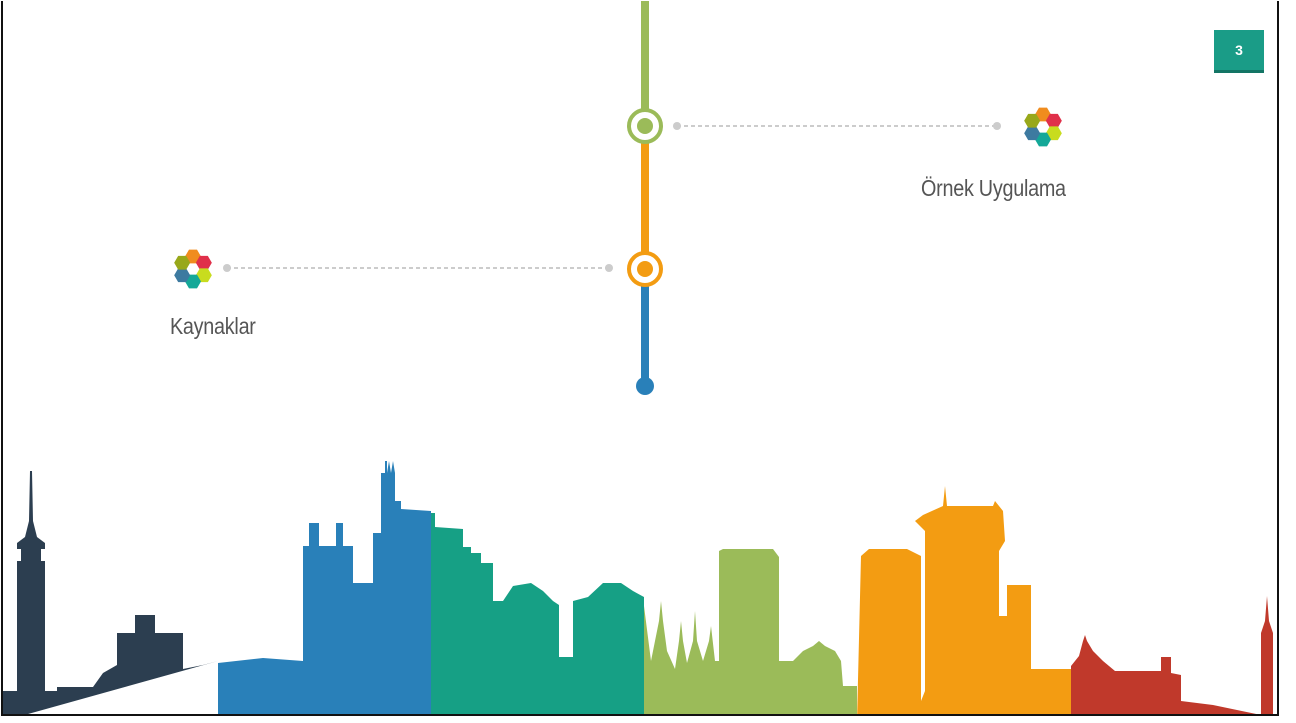 This screenshot has width=1296, height=723. What do you see at coordinates (993, 188) in the screenshot?
I see `item-label-ornek-uygulama: Örnek Uygulama` at bounding box center [993, 188].